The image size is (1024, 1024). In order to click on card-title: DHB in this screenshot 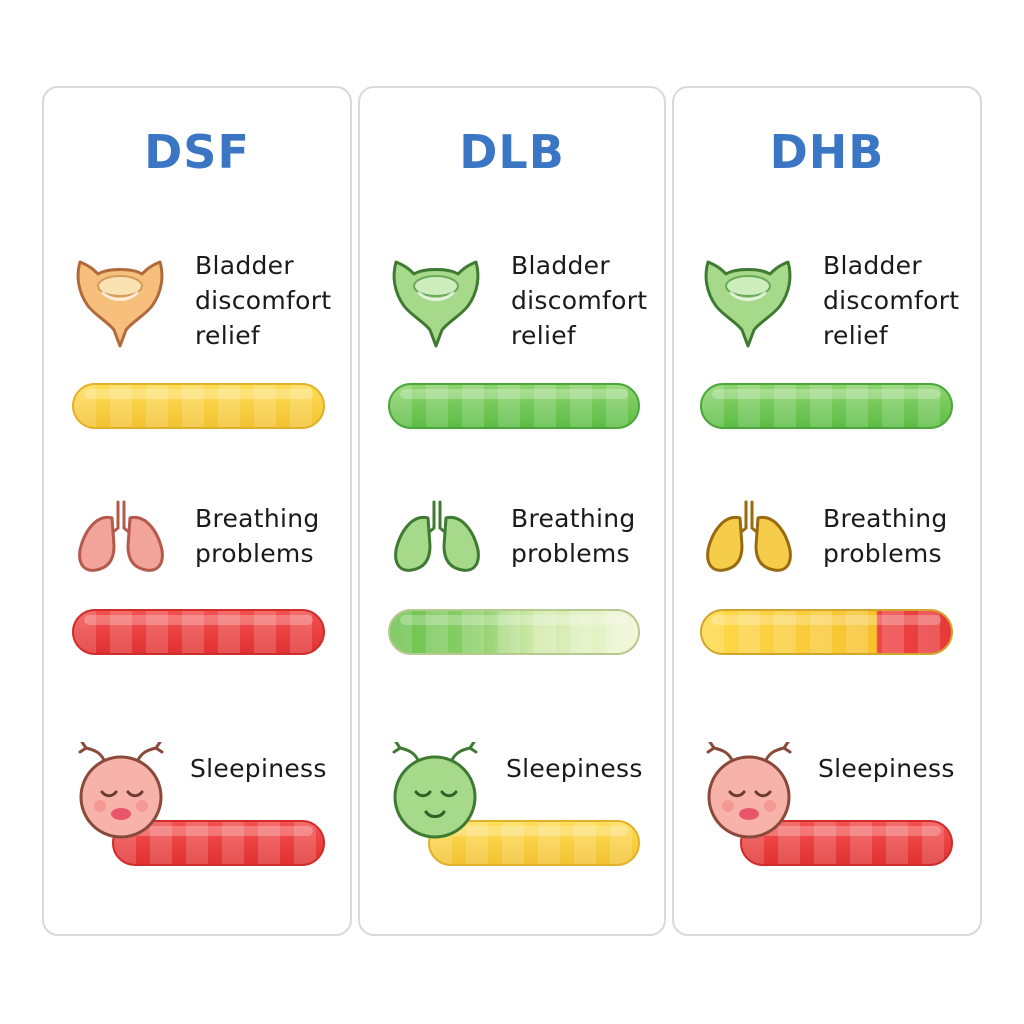, I will do `click(827, 152)`.